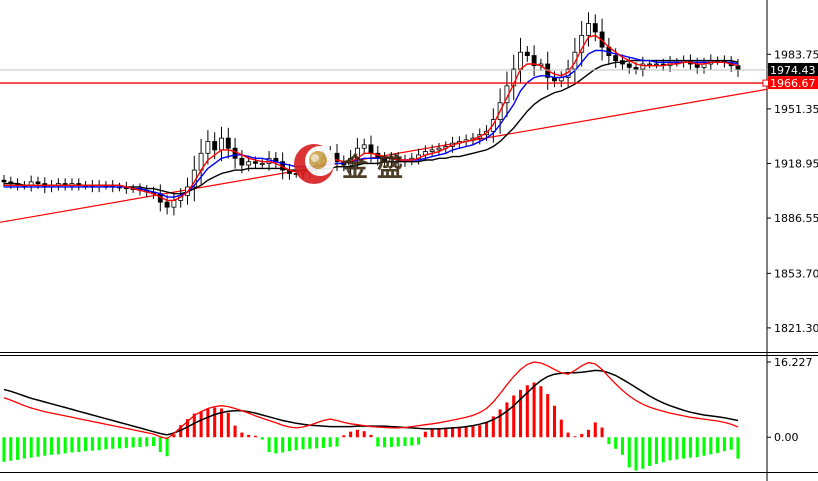 Image resolution: width=818 pixels, height=481 pixels. I want to click on current-price-tag, so click(793, 70).